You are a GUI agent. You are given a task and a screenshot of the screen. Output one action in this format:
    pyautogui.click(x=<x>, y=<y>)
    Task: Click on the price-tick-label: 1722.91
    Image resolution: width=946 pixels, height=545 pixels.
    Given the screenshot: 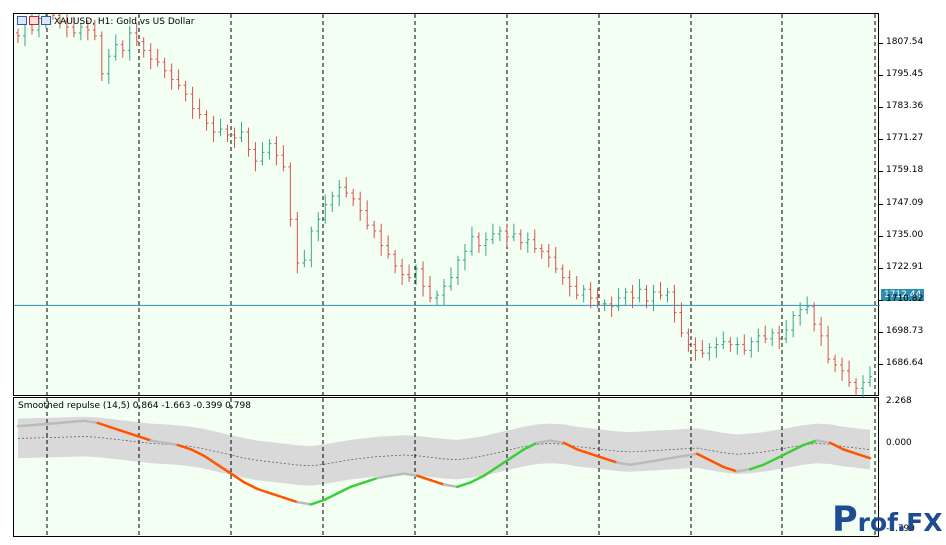 What is the action you would take?
    pyautogui.click(x=905, y=266)
    